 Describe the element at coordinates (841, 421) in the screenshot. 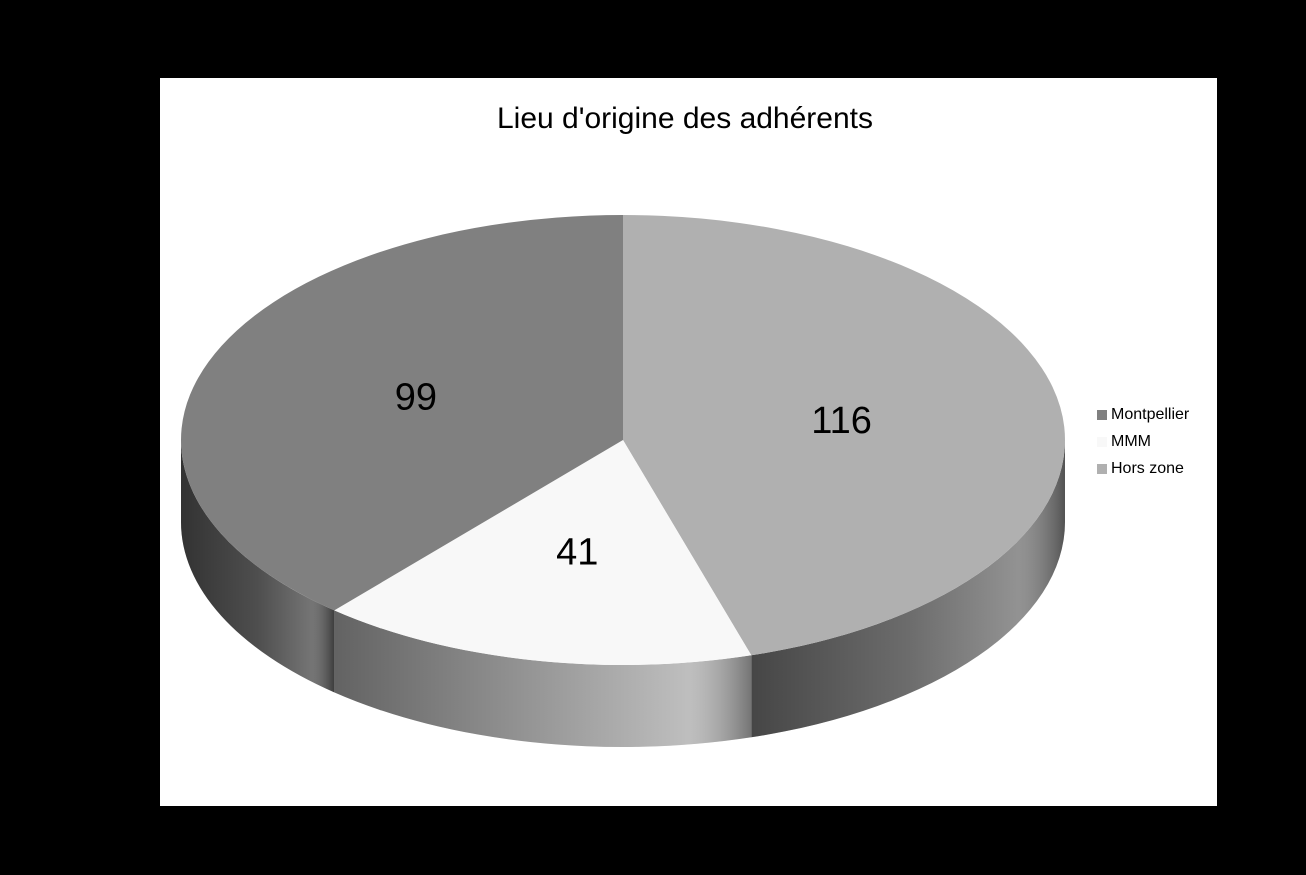

I see `data-label: 116` at that location.